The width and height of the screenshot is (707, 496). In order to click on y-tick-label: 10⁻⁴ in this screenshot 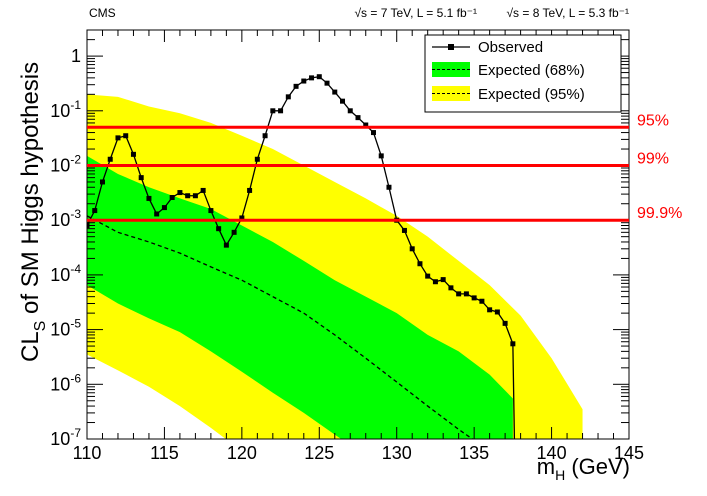, I will do `click(65, 273)`.